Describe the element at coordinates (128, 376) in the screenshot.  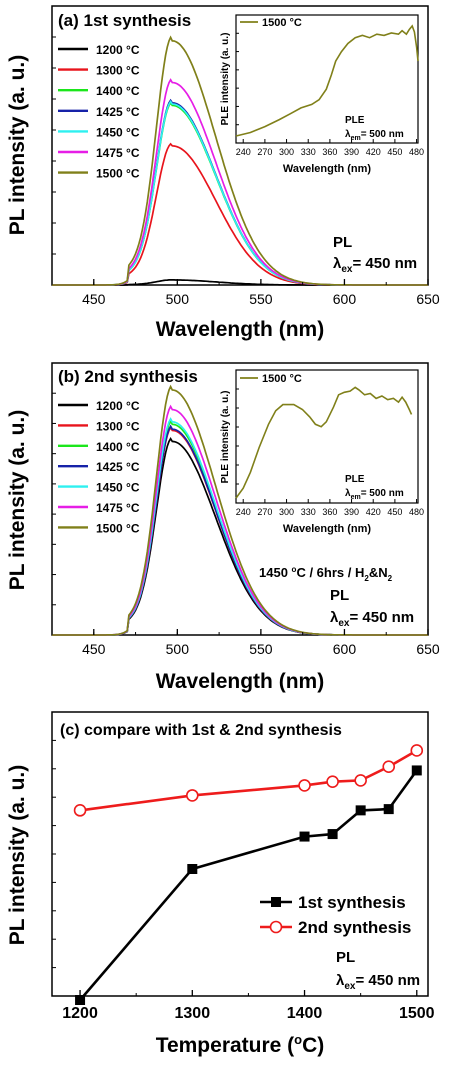
I see `panel-b-title: (b) 2nd synthesis` at that location.